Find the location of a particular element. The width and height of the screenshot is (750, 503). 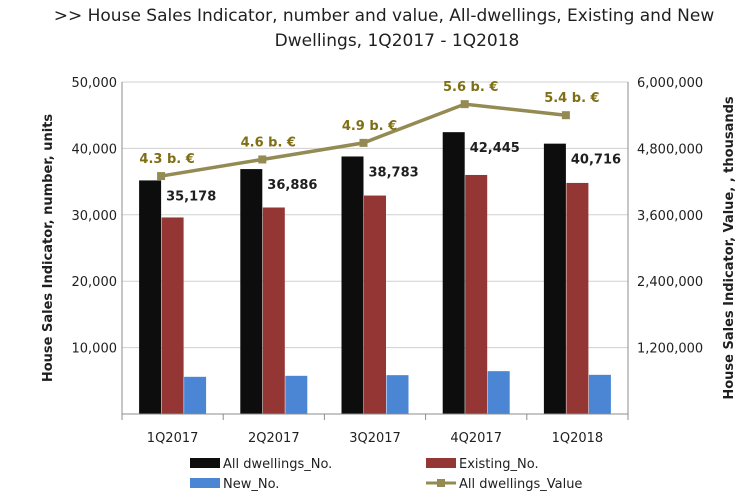

y-tick-label-right: 1,200,000 is located at coordinates (670, 349).